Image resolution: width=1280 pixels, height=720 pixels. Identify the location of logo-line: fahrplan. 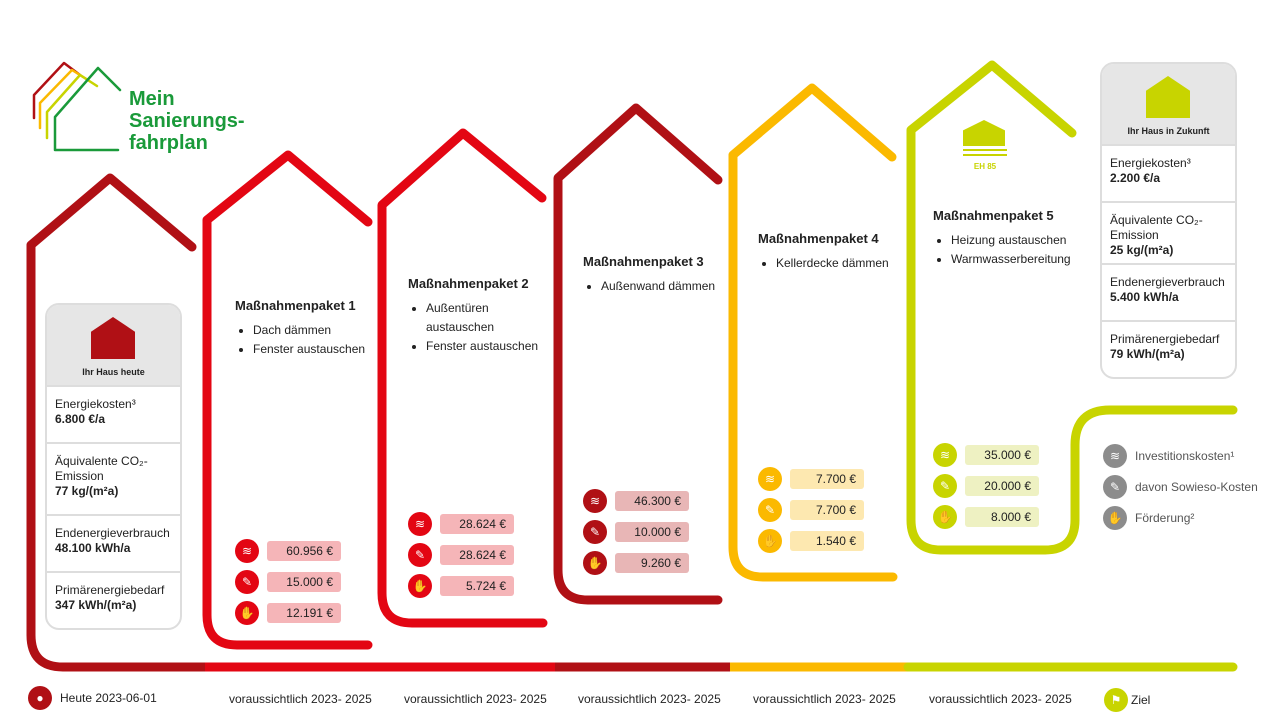
(168, 143).